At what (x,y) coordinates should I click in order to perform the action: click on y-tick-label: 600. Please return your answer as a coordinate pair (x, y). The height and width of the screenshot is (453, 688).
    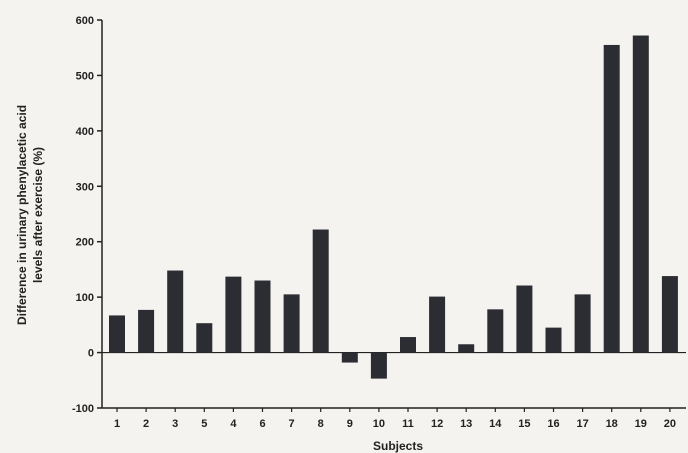
    Looking at the image, I should click on (85, 21).